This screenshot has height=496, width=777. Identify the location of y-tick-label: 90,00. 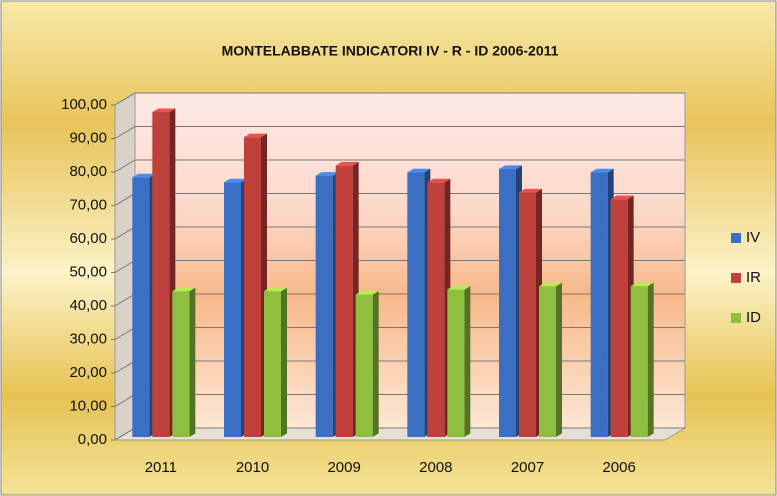
(88, 137).